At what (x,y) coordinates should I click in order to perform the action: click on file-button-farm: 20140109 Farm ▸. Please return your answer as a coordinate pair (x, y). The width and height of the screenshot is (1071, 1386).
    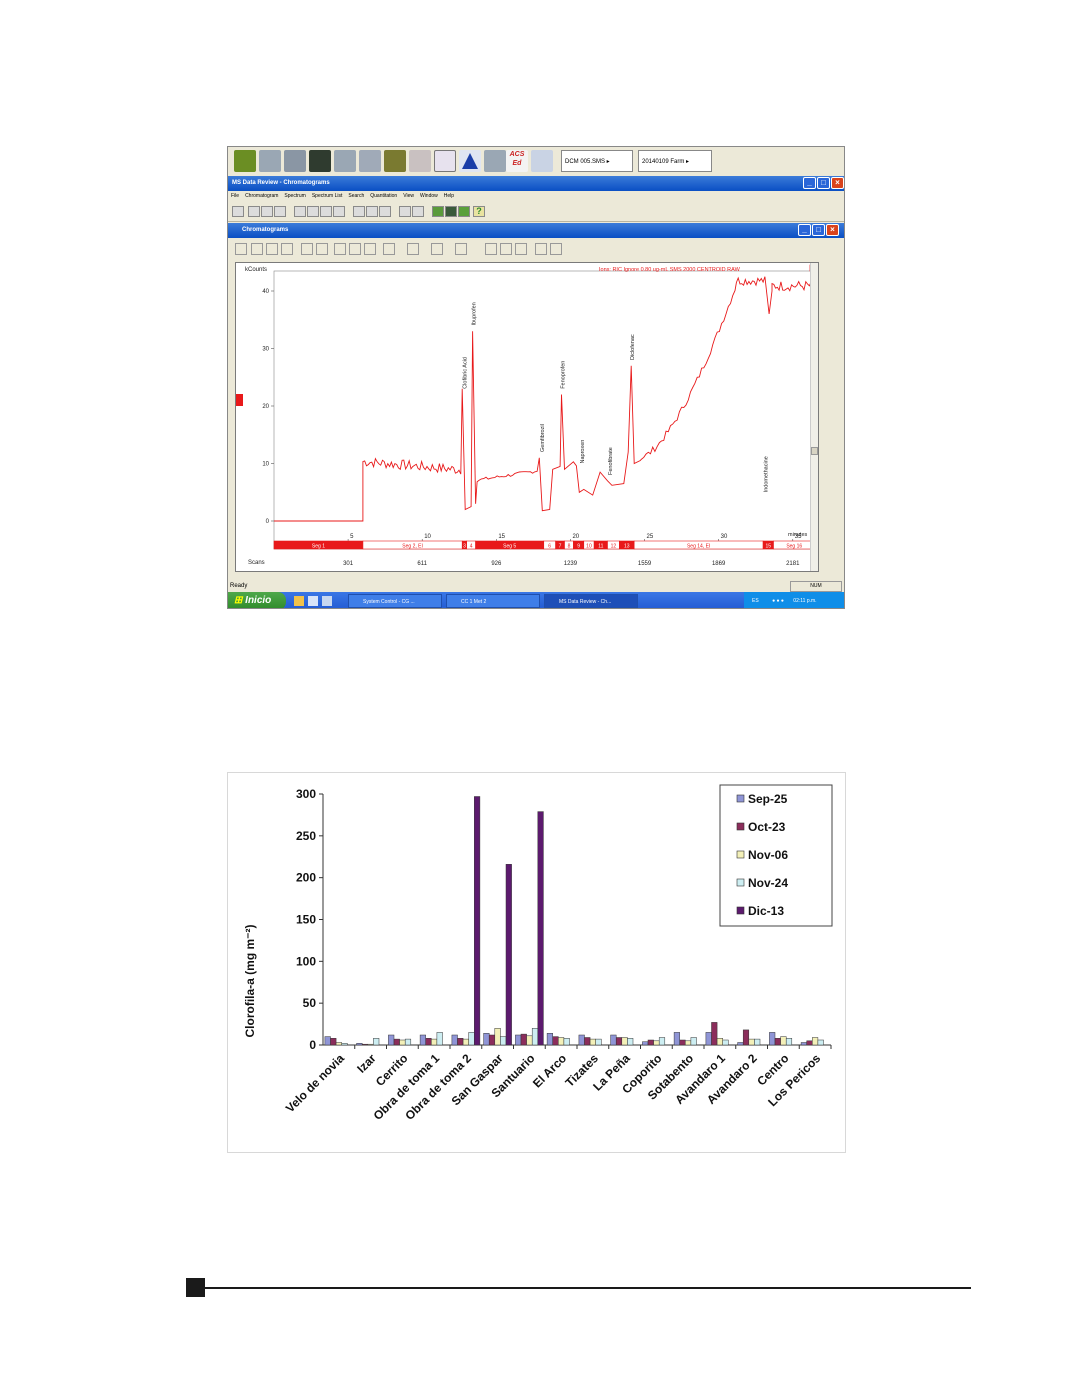
    Looking at the image, I should click on (675, 161).